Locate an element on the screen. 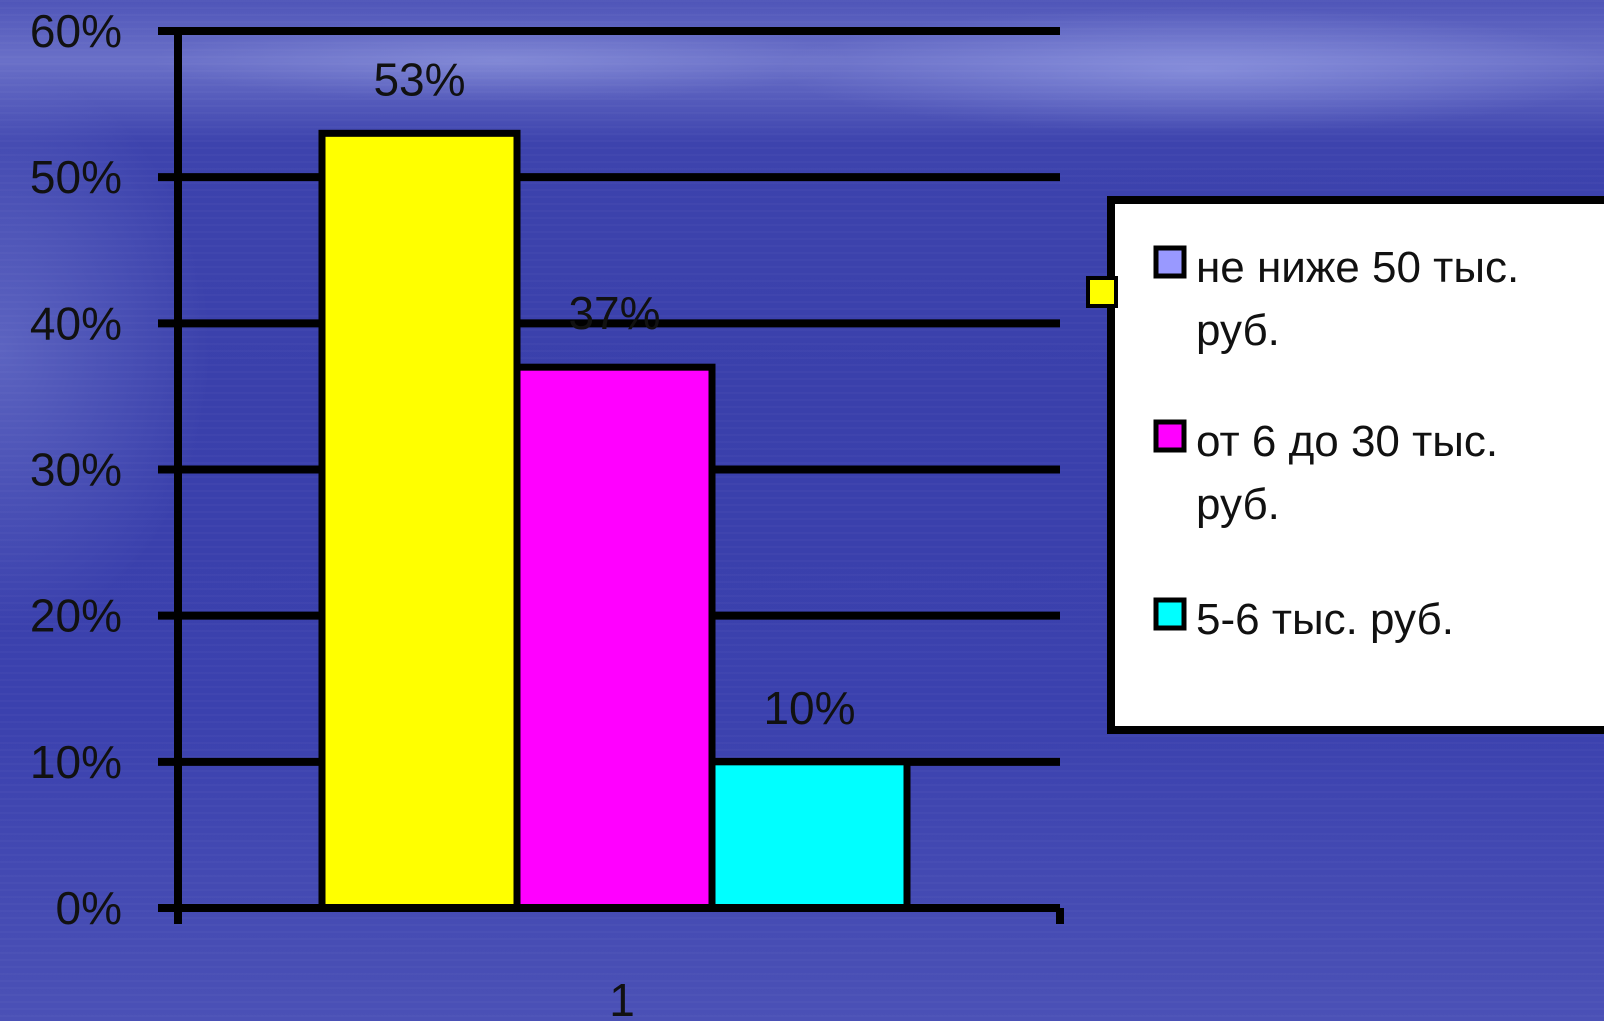  y-tick-label: 40% is located at coordinates (76, 323).